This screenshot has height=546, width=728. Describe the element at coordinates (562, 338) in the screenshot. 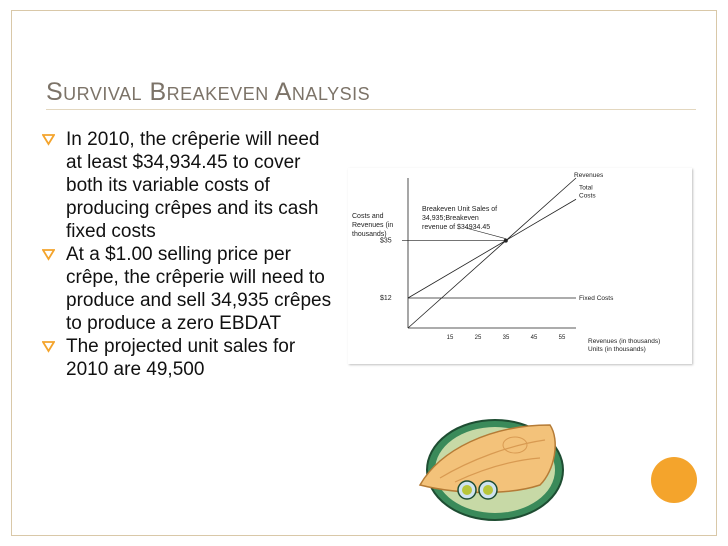

I see `x-tick-label: 55` at that location.